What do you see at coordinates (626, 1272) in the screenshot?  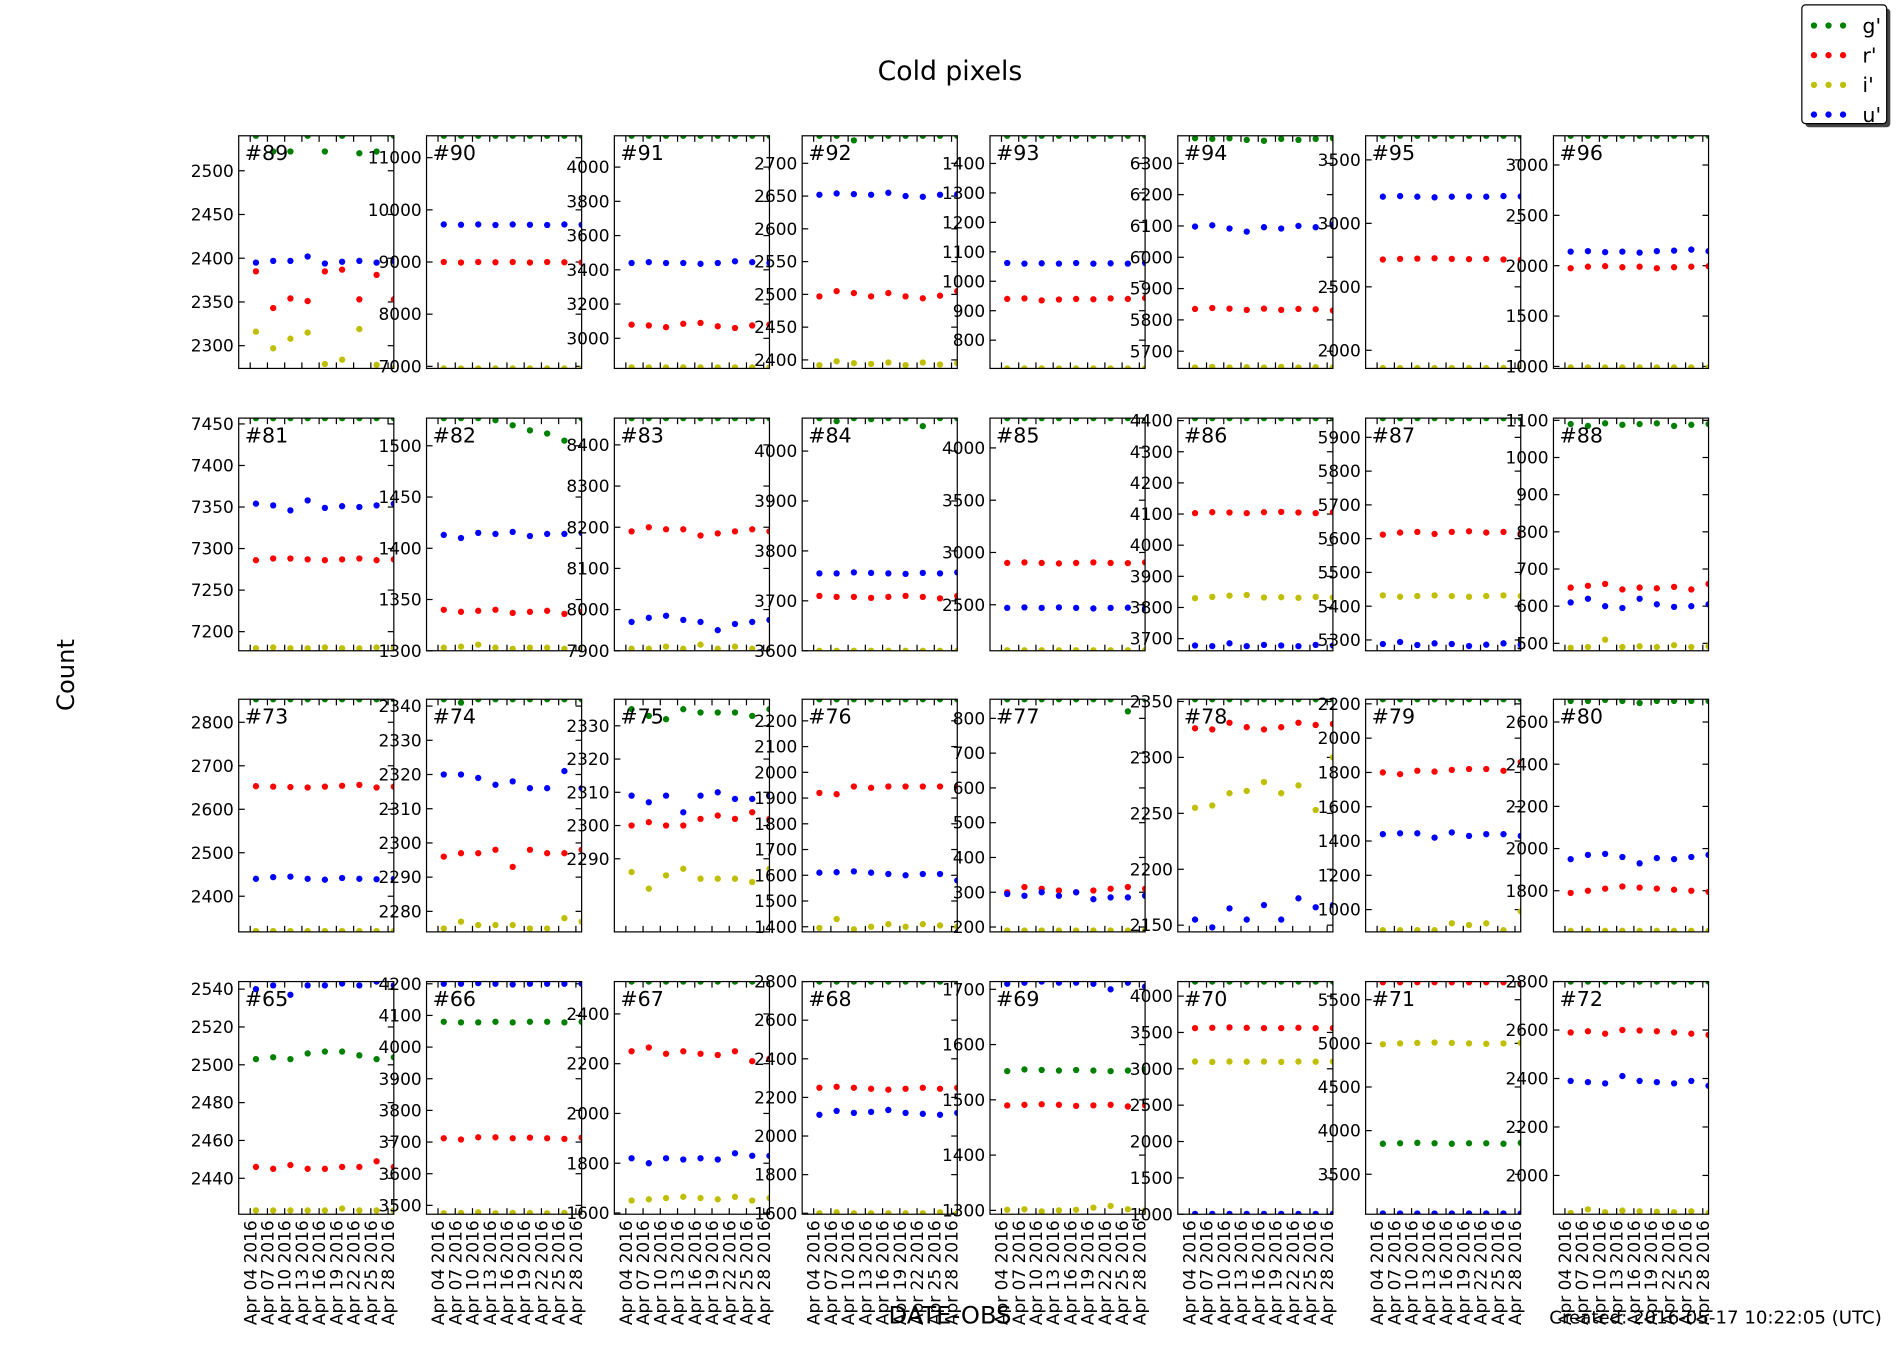 I see `x-tick-label: Apr 04 2016` at bounding box center [626, 1272].